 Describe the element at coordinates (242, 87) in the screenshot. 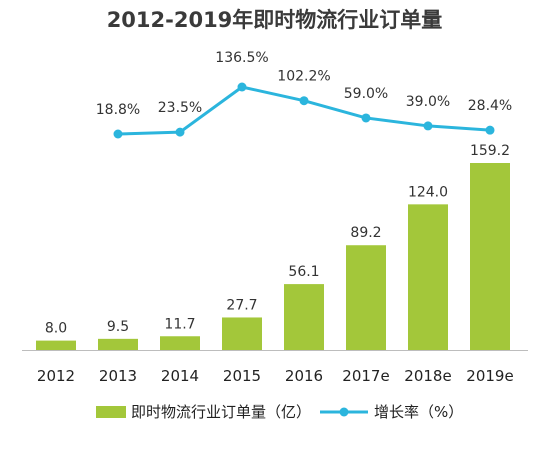

I see `growth-rate-point-2015` at that location.